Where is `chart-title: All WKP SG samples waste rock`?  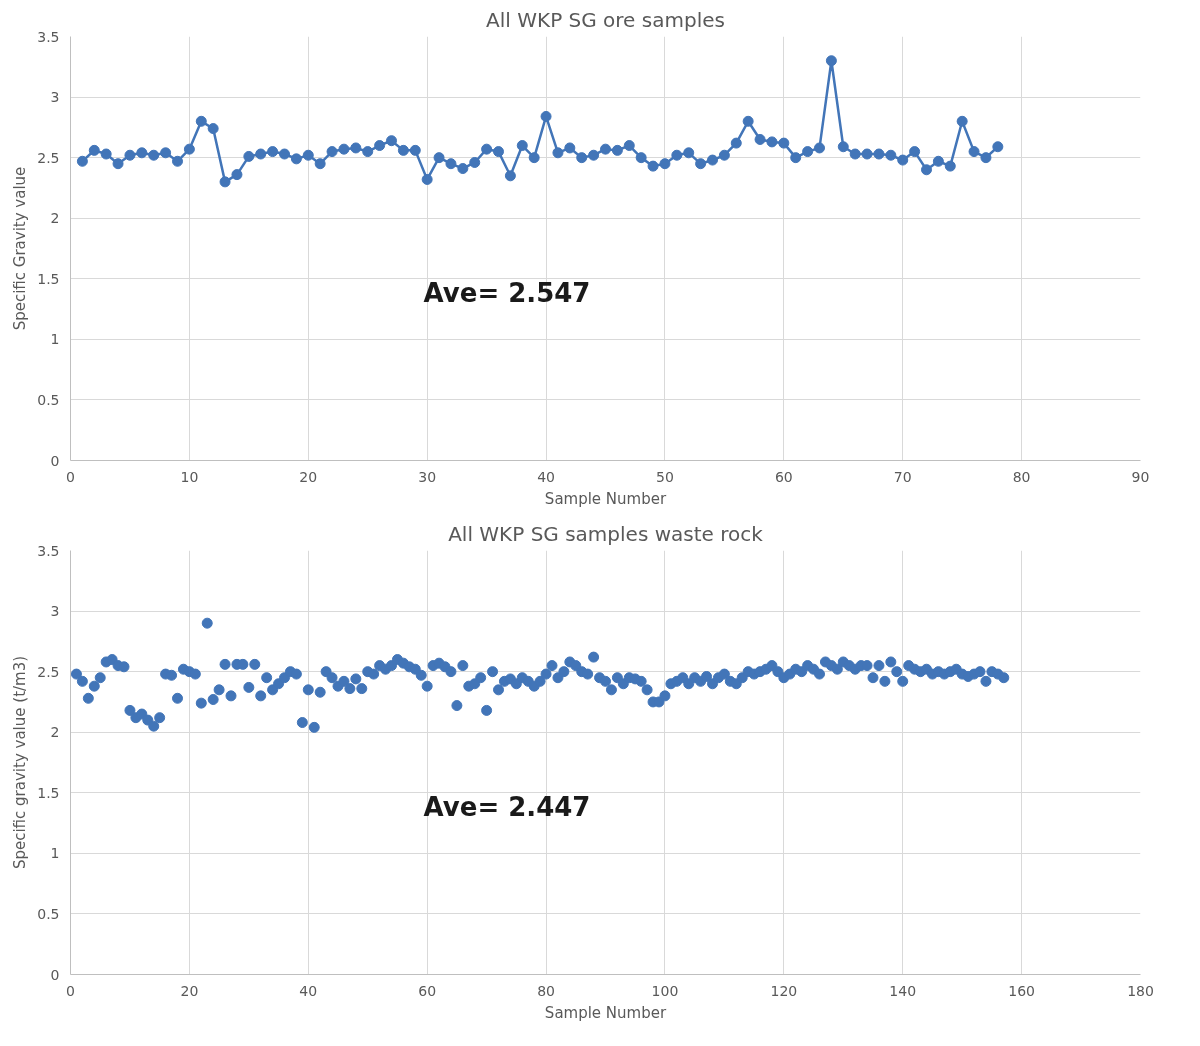 chart-title: All WKP SG samples waste rock is located at coordinates (606, 533).